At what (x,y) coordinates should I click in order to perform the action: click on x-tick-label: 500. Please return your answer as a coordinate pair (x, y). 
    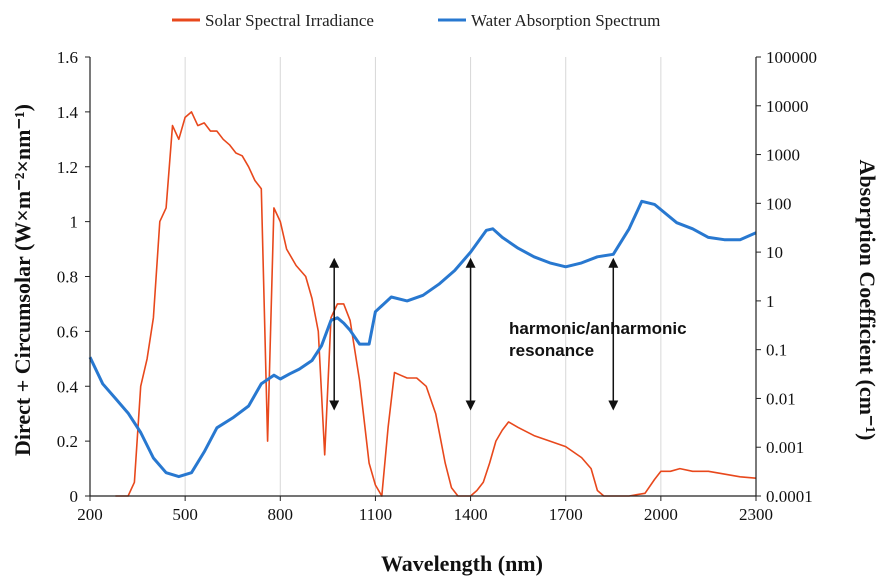
    Looking at the image, I should click on (185, 514).